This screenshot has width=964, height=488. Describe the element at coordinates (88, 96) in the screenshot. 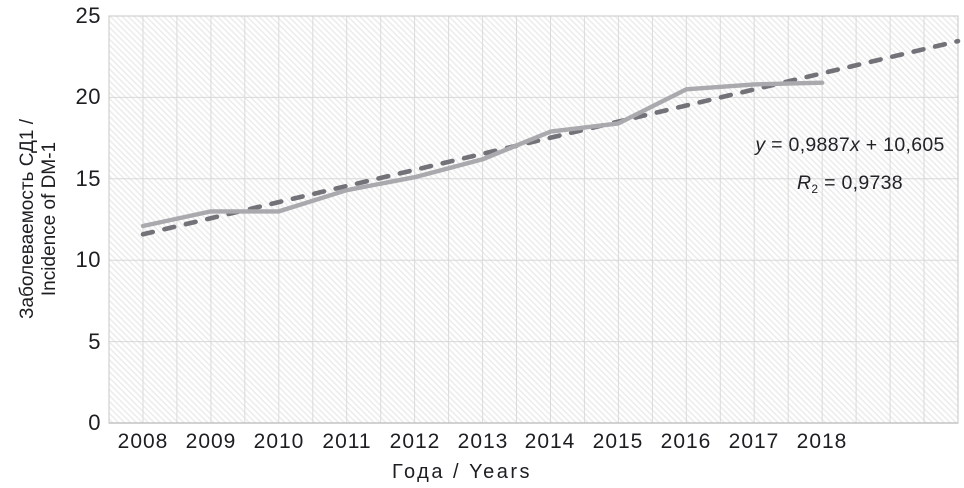

I see `y-tick-label-20: 20` at that location.